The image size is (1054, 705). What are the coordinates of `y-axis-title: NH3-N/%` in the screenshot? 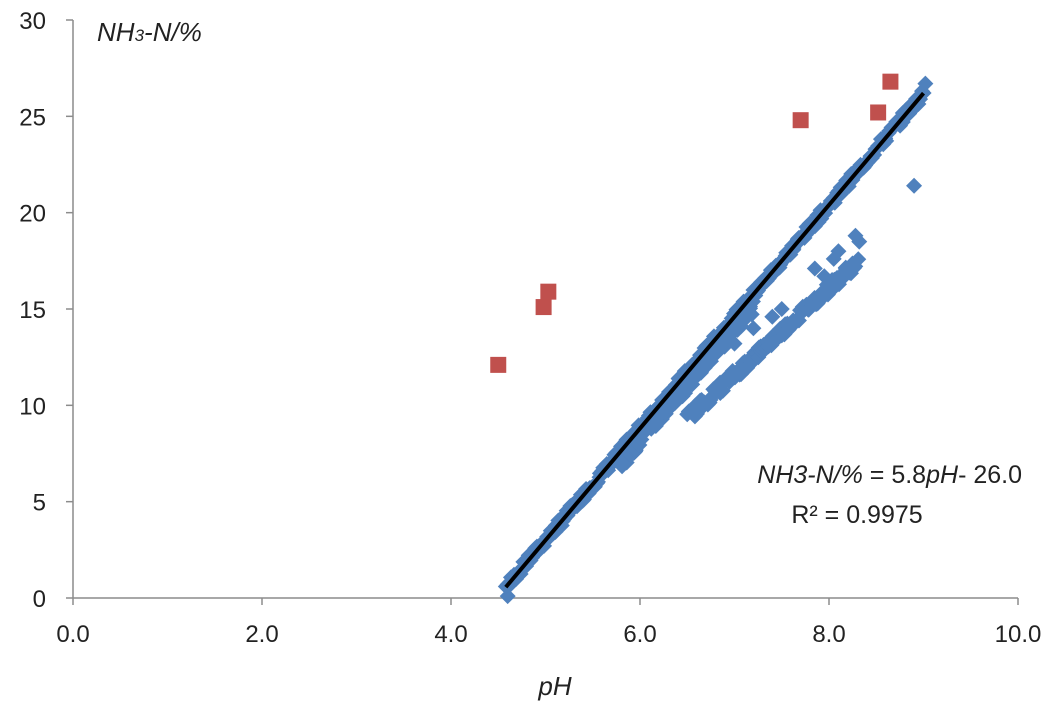 It's located at (149, 32).